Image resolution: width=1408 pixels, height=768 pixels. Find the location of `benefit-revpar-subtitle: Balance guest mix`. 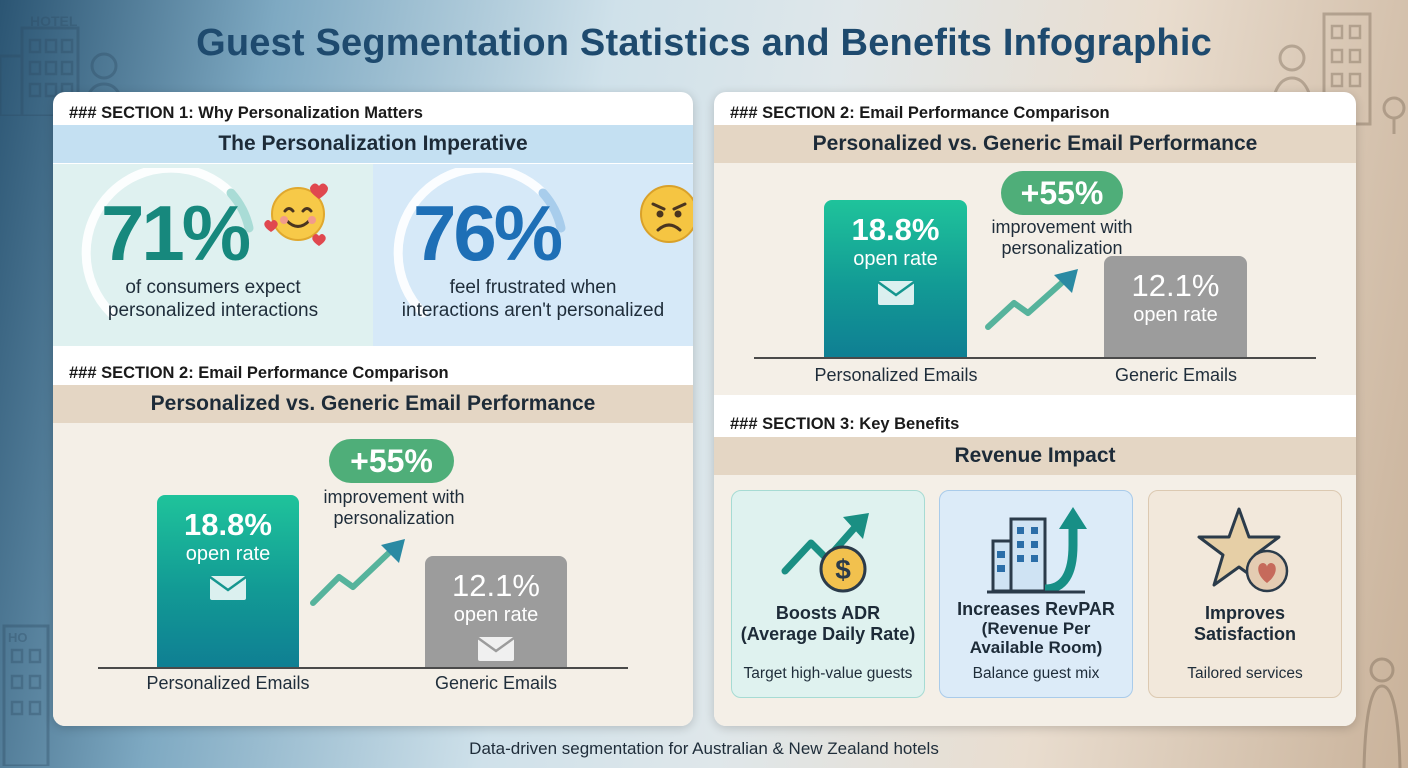

benefit-revpar-subtitle: Balance guest mix is located at coordinates (1036, 673).